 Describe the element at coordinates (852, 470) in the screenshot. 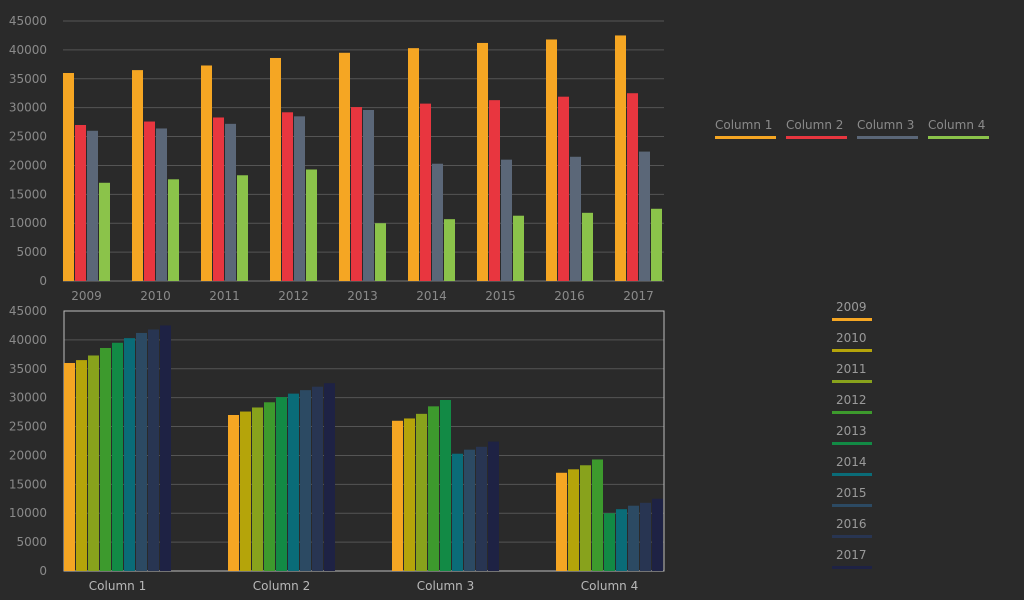

I see `legend-item: 2014` at that location.